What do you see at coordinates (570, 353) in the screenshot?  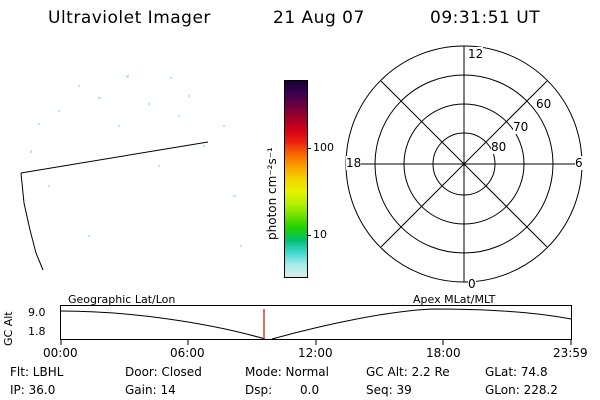 I see `time-tick-label: 23:59` at bounding box center [570, 353].